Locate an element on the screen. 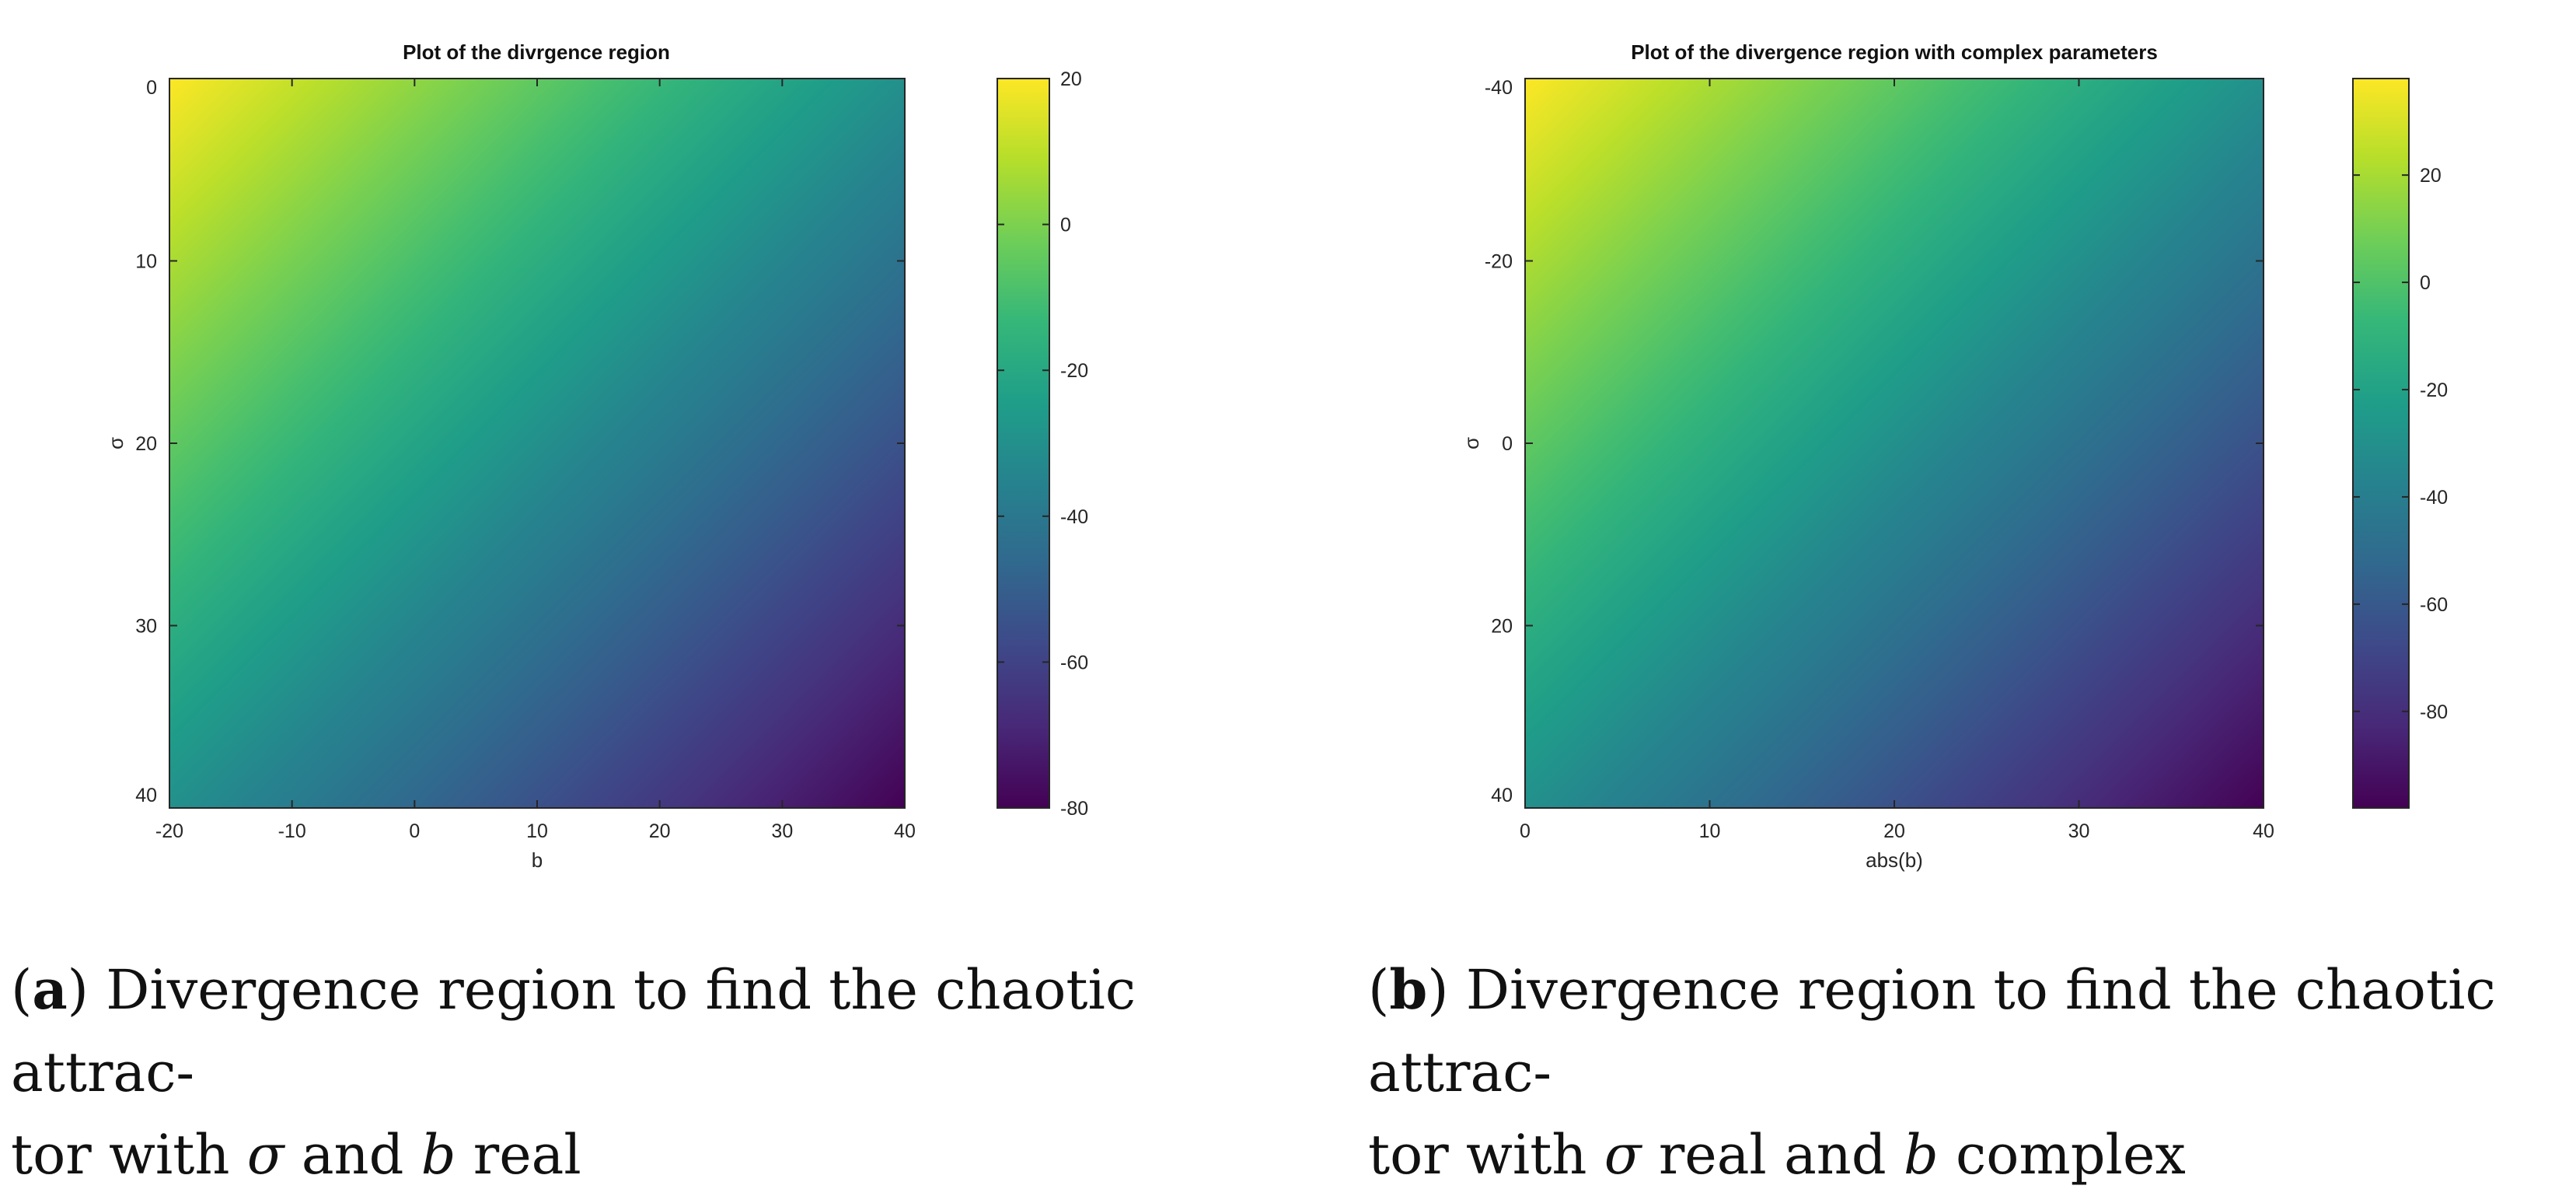  caption-a-var-sigma: σ is located at coordinates (265, 1155).